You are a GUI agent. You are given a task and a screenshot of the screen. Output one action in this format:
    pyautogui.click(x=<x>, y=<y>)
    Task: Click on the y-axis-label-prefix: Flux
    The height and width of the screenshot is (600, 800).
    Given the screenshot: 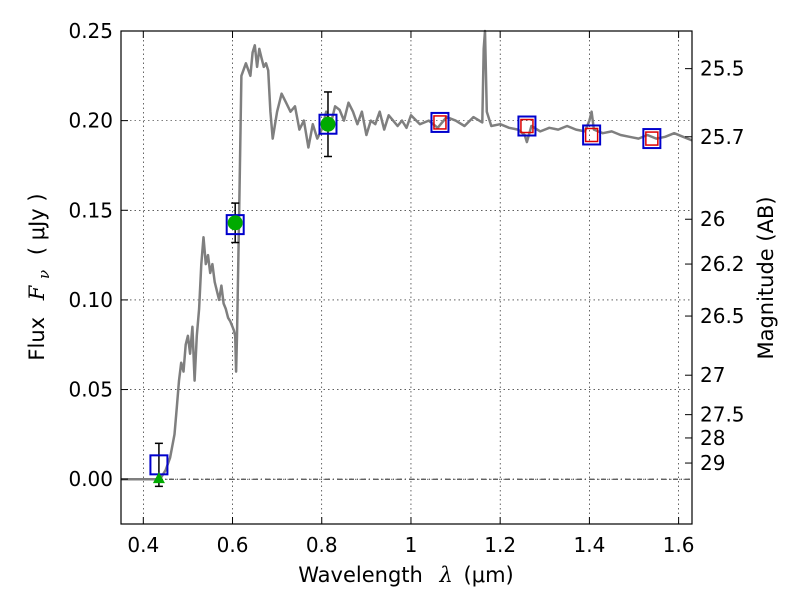 What is the action you would take?
    pyautogui.click(x=37, y=339)
    